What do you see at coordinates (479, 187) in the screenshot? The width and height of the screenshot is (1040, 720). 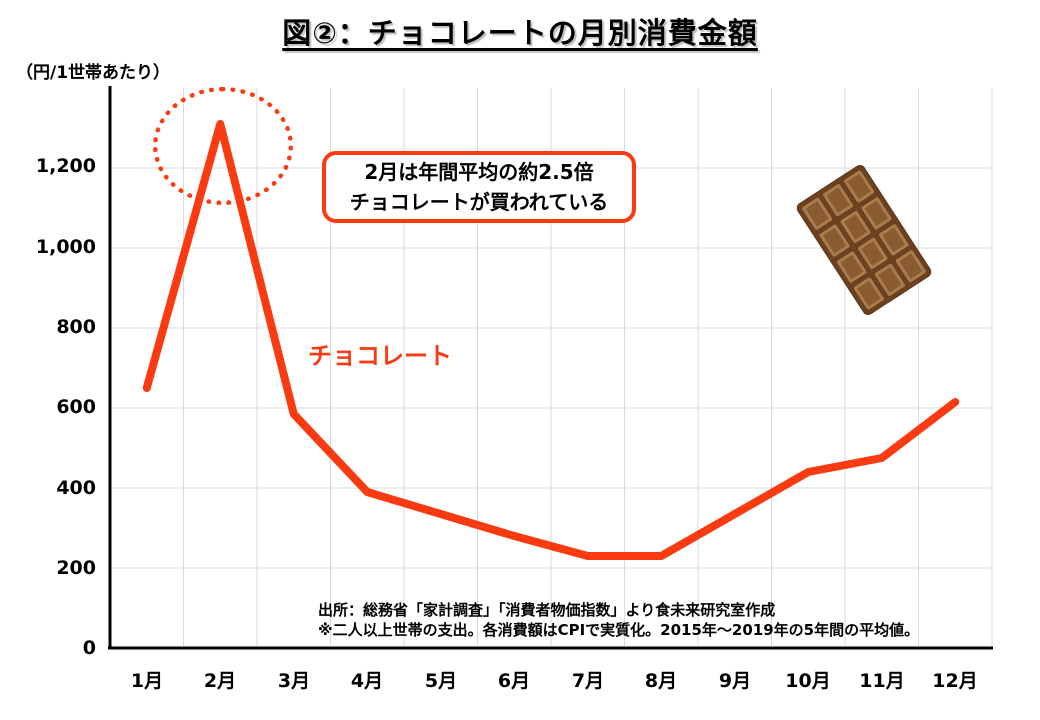 I see `annotation-callout: 2月は年間平均の約2.5倍 チョコレートが買われている` at bounding box center [479, 187].